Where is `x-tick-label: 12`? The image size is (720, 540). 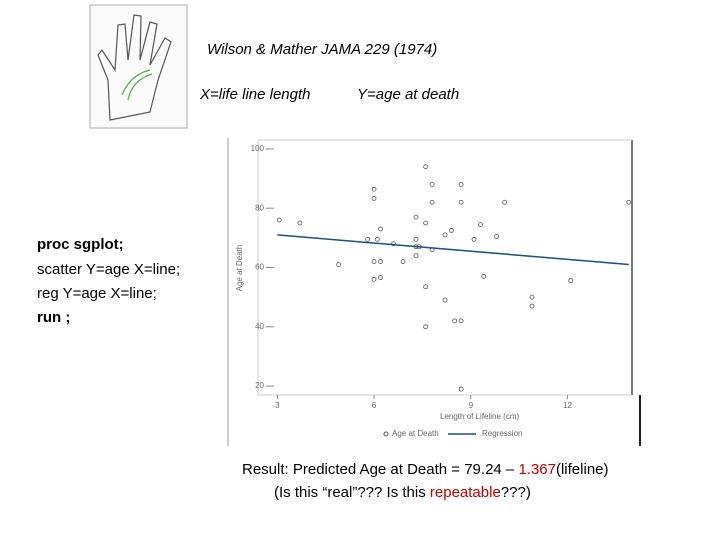
x-tick-label: 12 is located at coordinates (567, 405).